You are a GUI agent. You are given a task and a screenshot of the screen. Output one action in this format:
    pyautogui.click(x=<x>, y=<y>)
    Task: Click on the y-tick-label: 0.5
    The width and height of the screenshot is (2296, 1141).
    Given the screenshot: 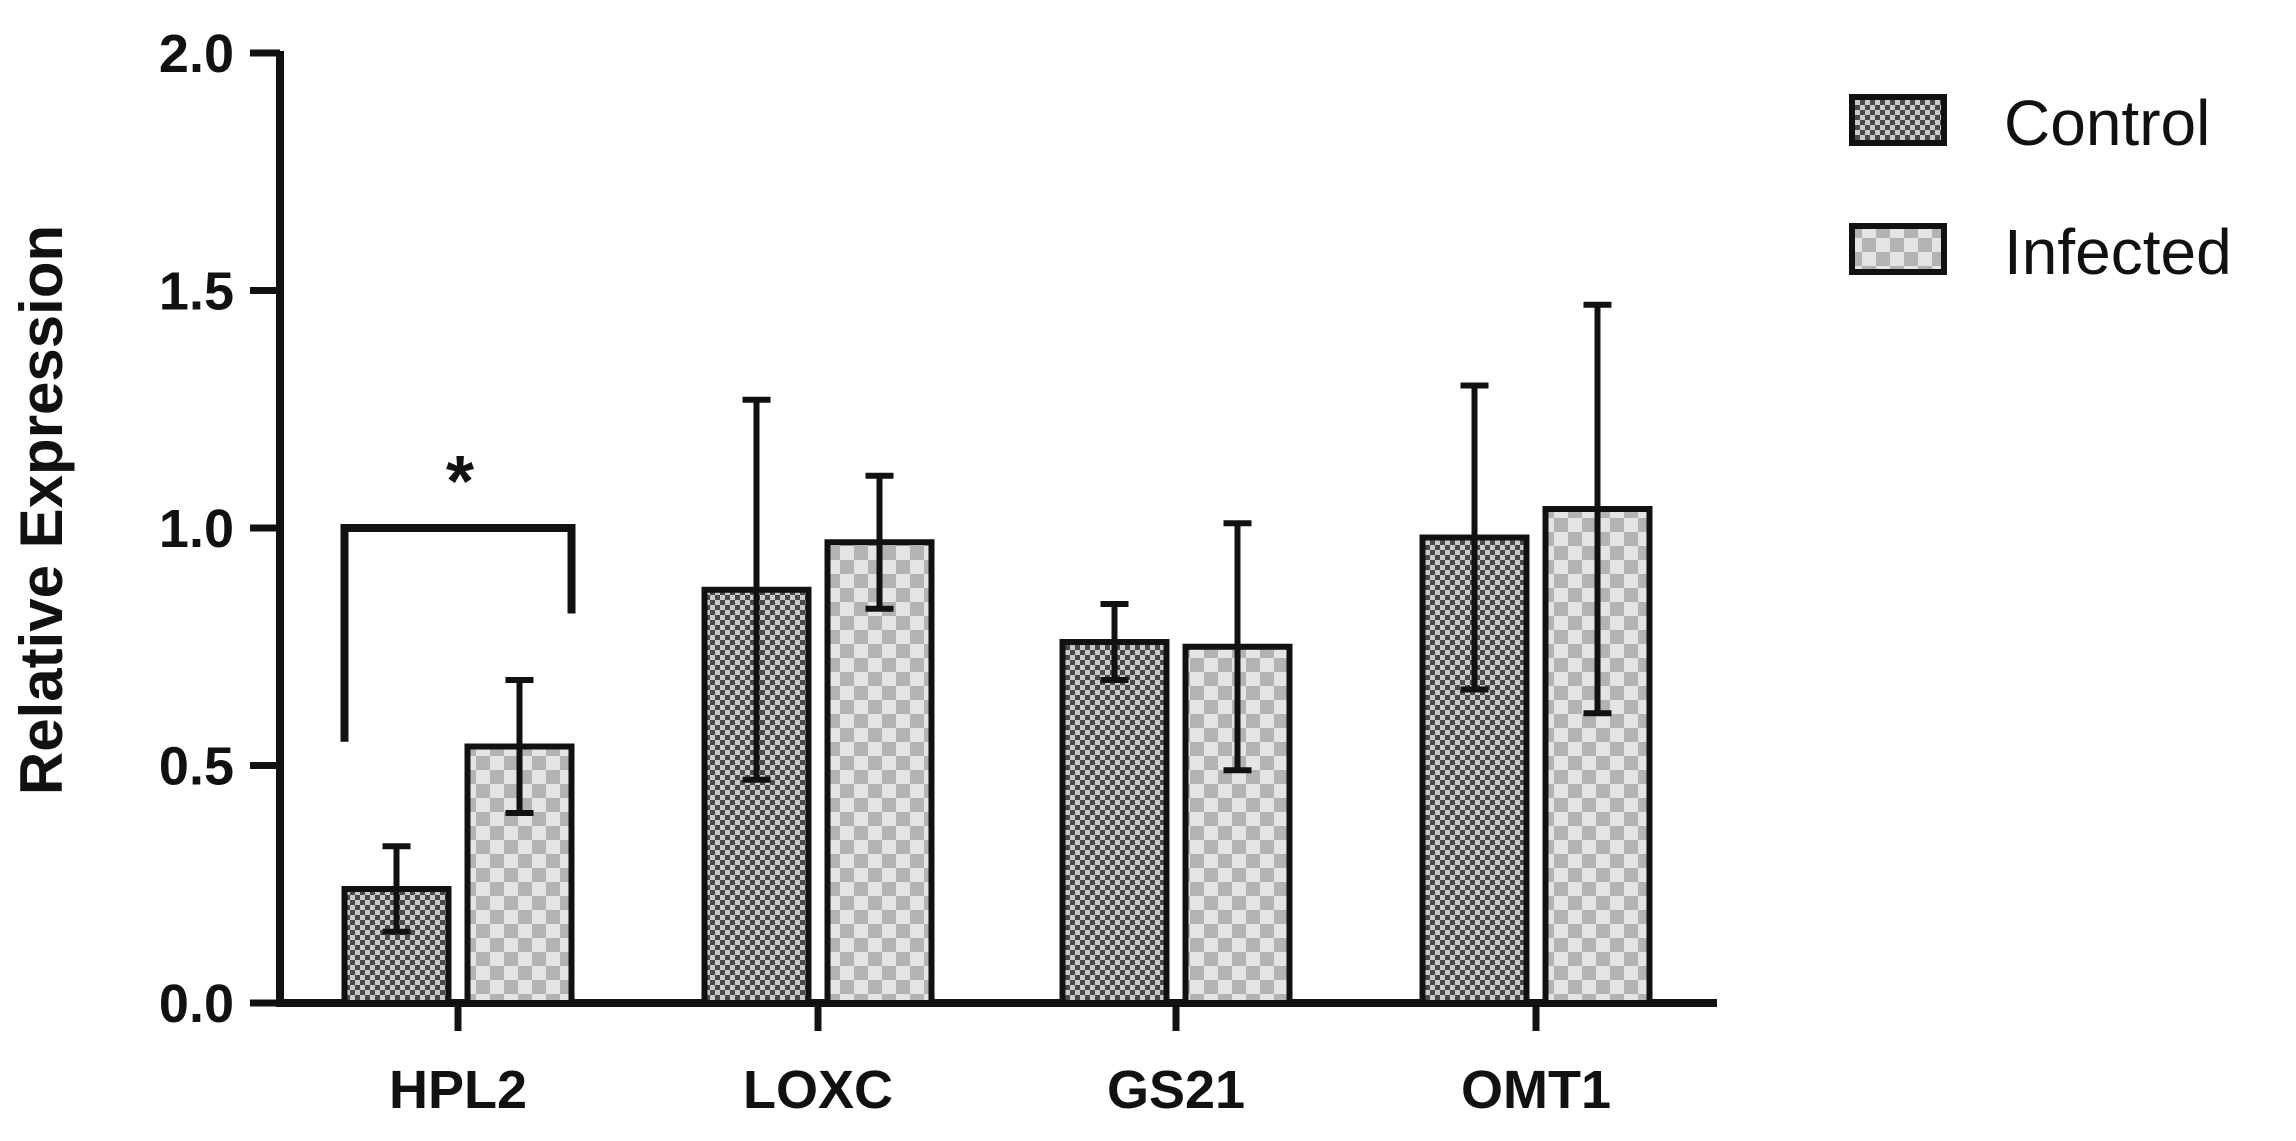 What is the action you would take?
    pyautogui.click(x=196, y=767)
    